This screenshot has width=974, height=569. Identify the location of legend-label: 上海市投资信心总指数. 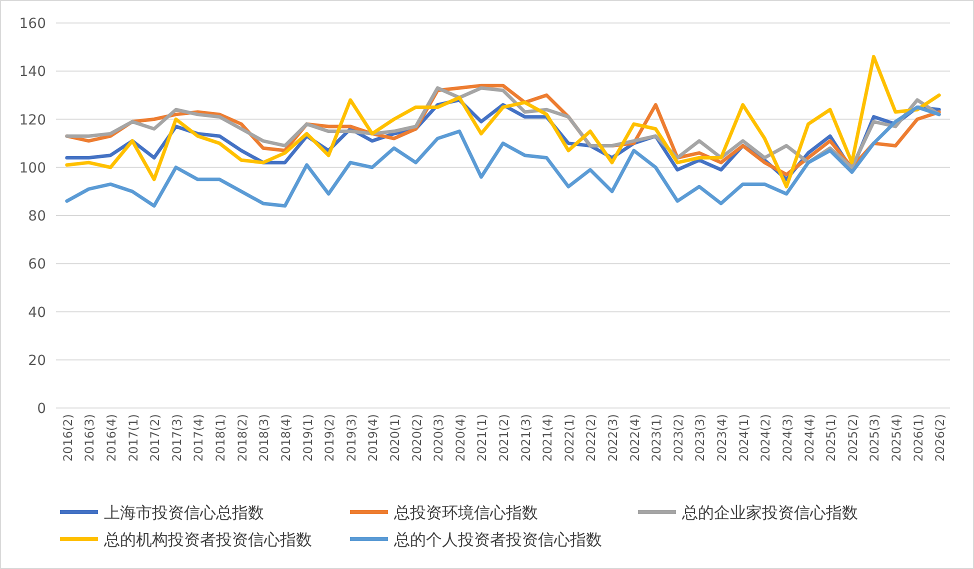
(184, 512).